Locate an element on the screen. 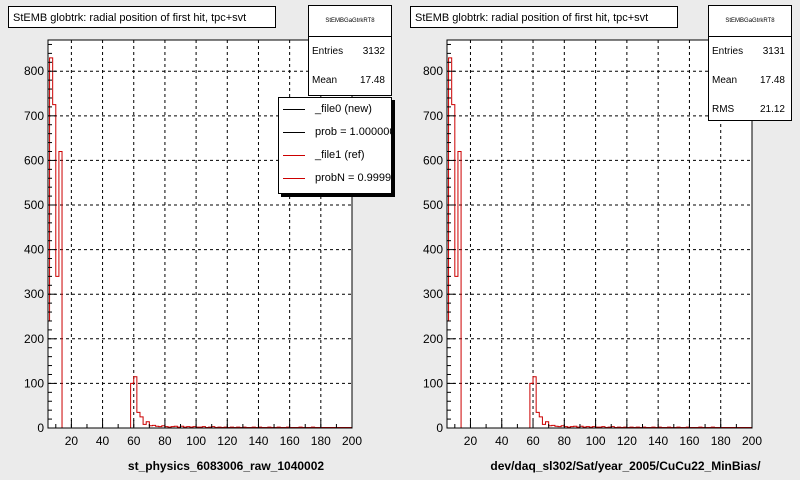  right-xtick-label: 180 is located at coordinates (721, 441).